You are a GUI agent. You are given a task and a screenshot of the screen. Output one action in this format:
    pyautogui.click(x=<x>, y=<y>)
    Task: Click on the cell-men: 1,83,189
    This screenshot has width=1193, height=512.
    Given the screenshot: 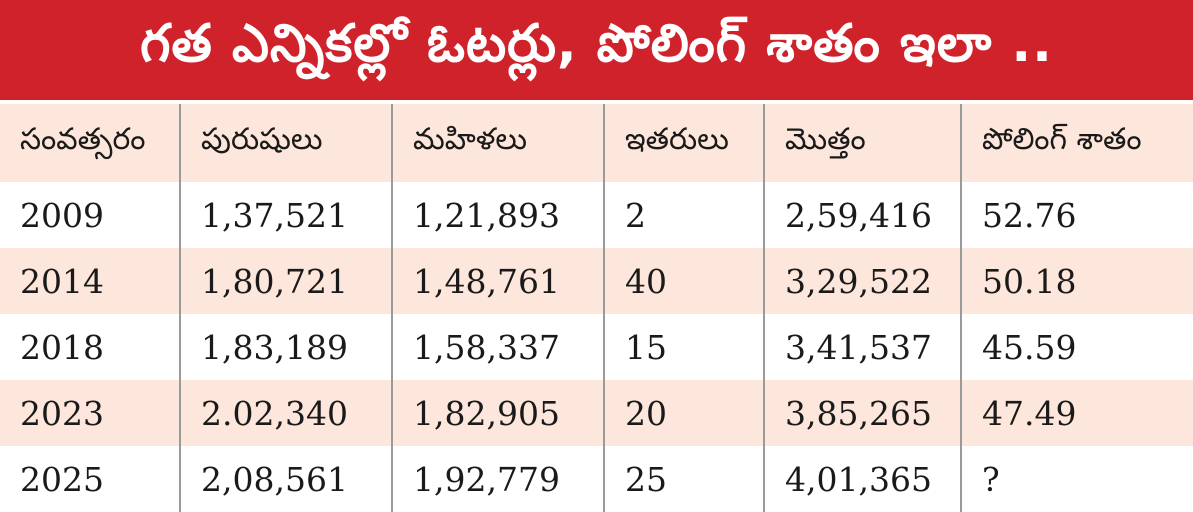 What is the action you would take?
    pyautogui.click(x=285, y=347)
    